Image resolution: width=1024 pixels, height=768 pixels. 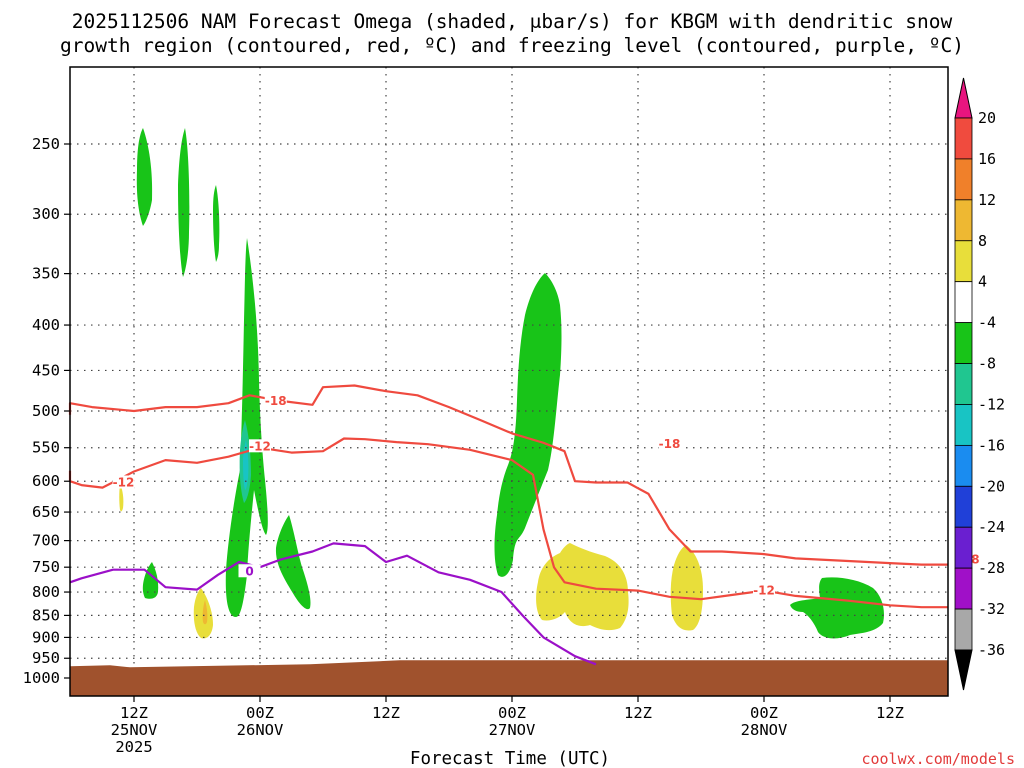 I want to click on y-tick-label: 800, so click(x=46, y=592).